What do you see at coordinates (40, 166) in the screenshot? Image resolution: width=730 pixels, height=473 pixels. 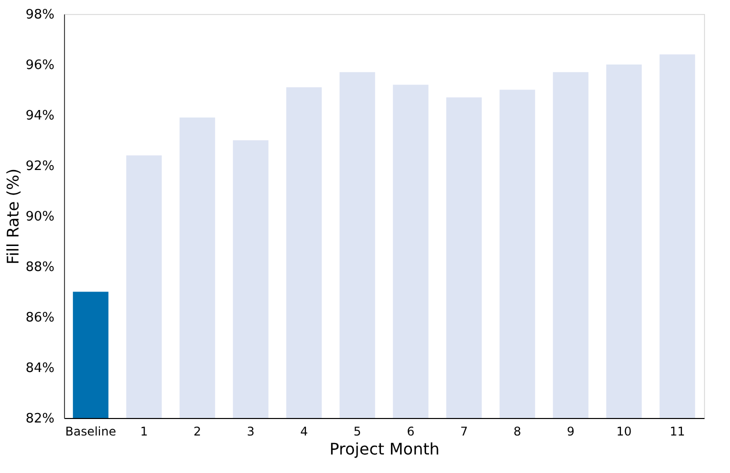 I see `y-tick-label: 92%` at bounding box center [40, 166].